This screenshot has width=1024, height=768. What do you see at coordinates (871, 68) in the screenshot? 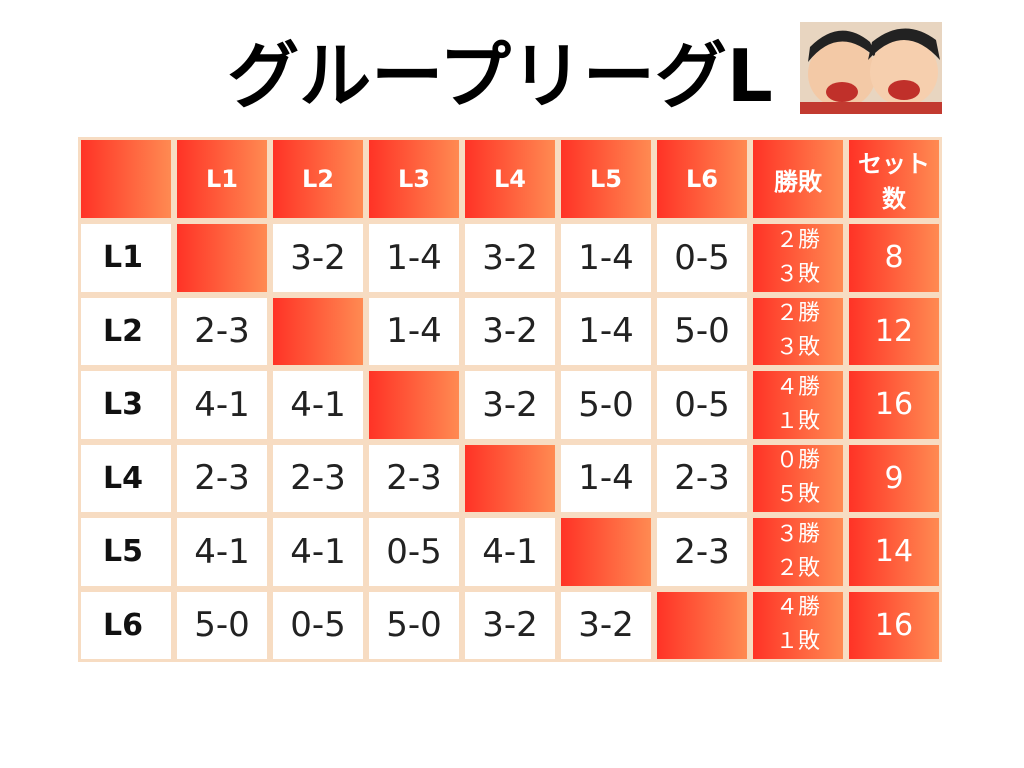
I see `avatar` at bounding box center [871, 68].